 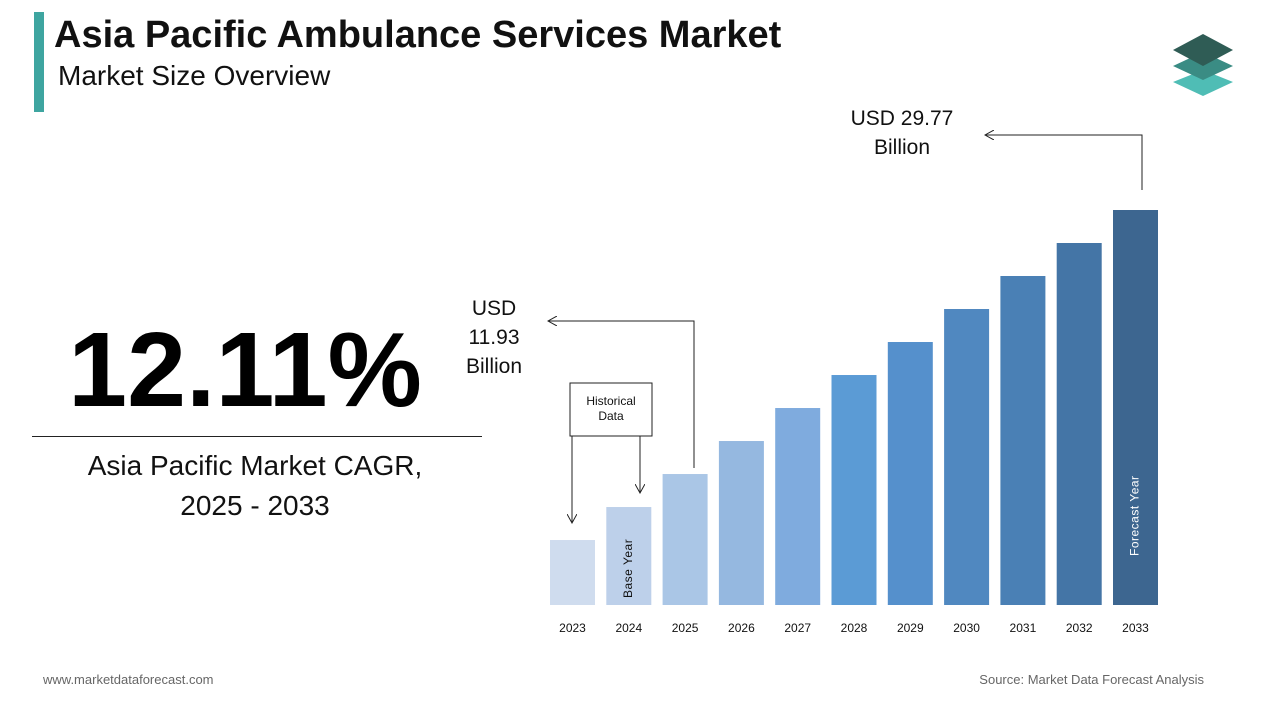 What do you see at coordinates (194, 75) in the screenshot?
I see `subtitle: Market Size Overview` at bounding box center [194, 75].